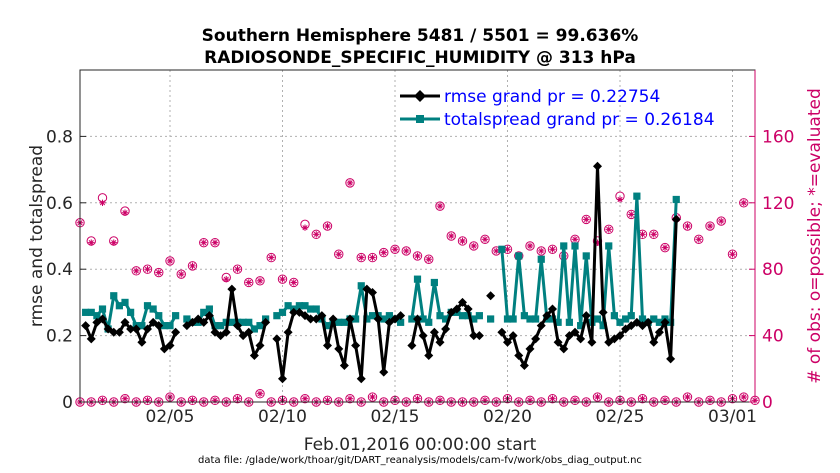  What do you see at coordinates (59, 270) in the screenshot?
I see `y-tick-label: 0.4` at bounding box center [59, 270].